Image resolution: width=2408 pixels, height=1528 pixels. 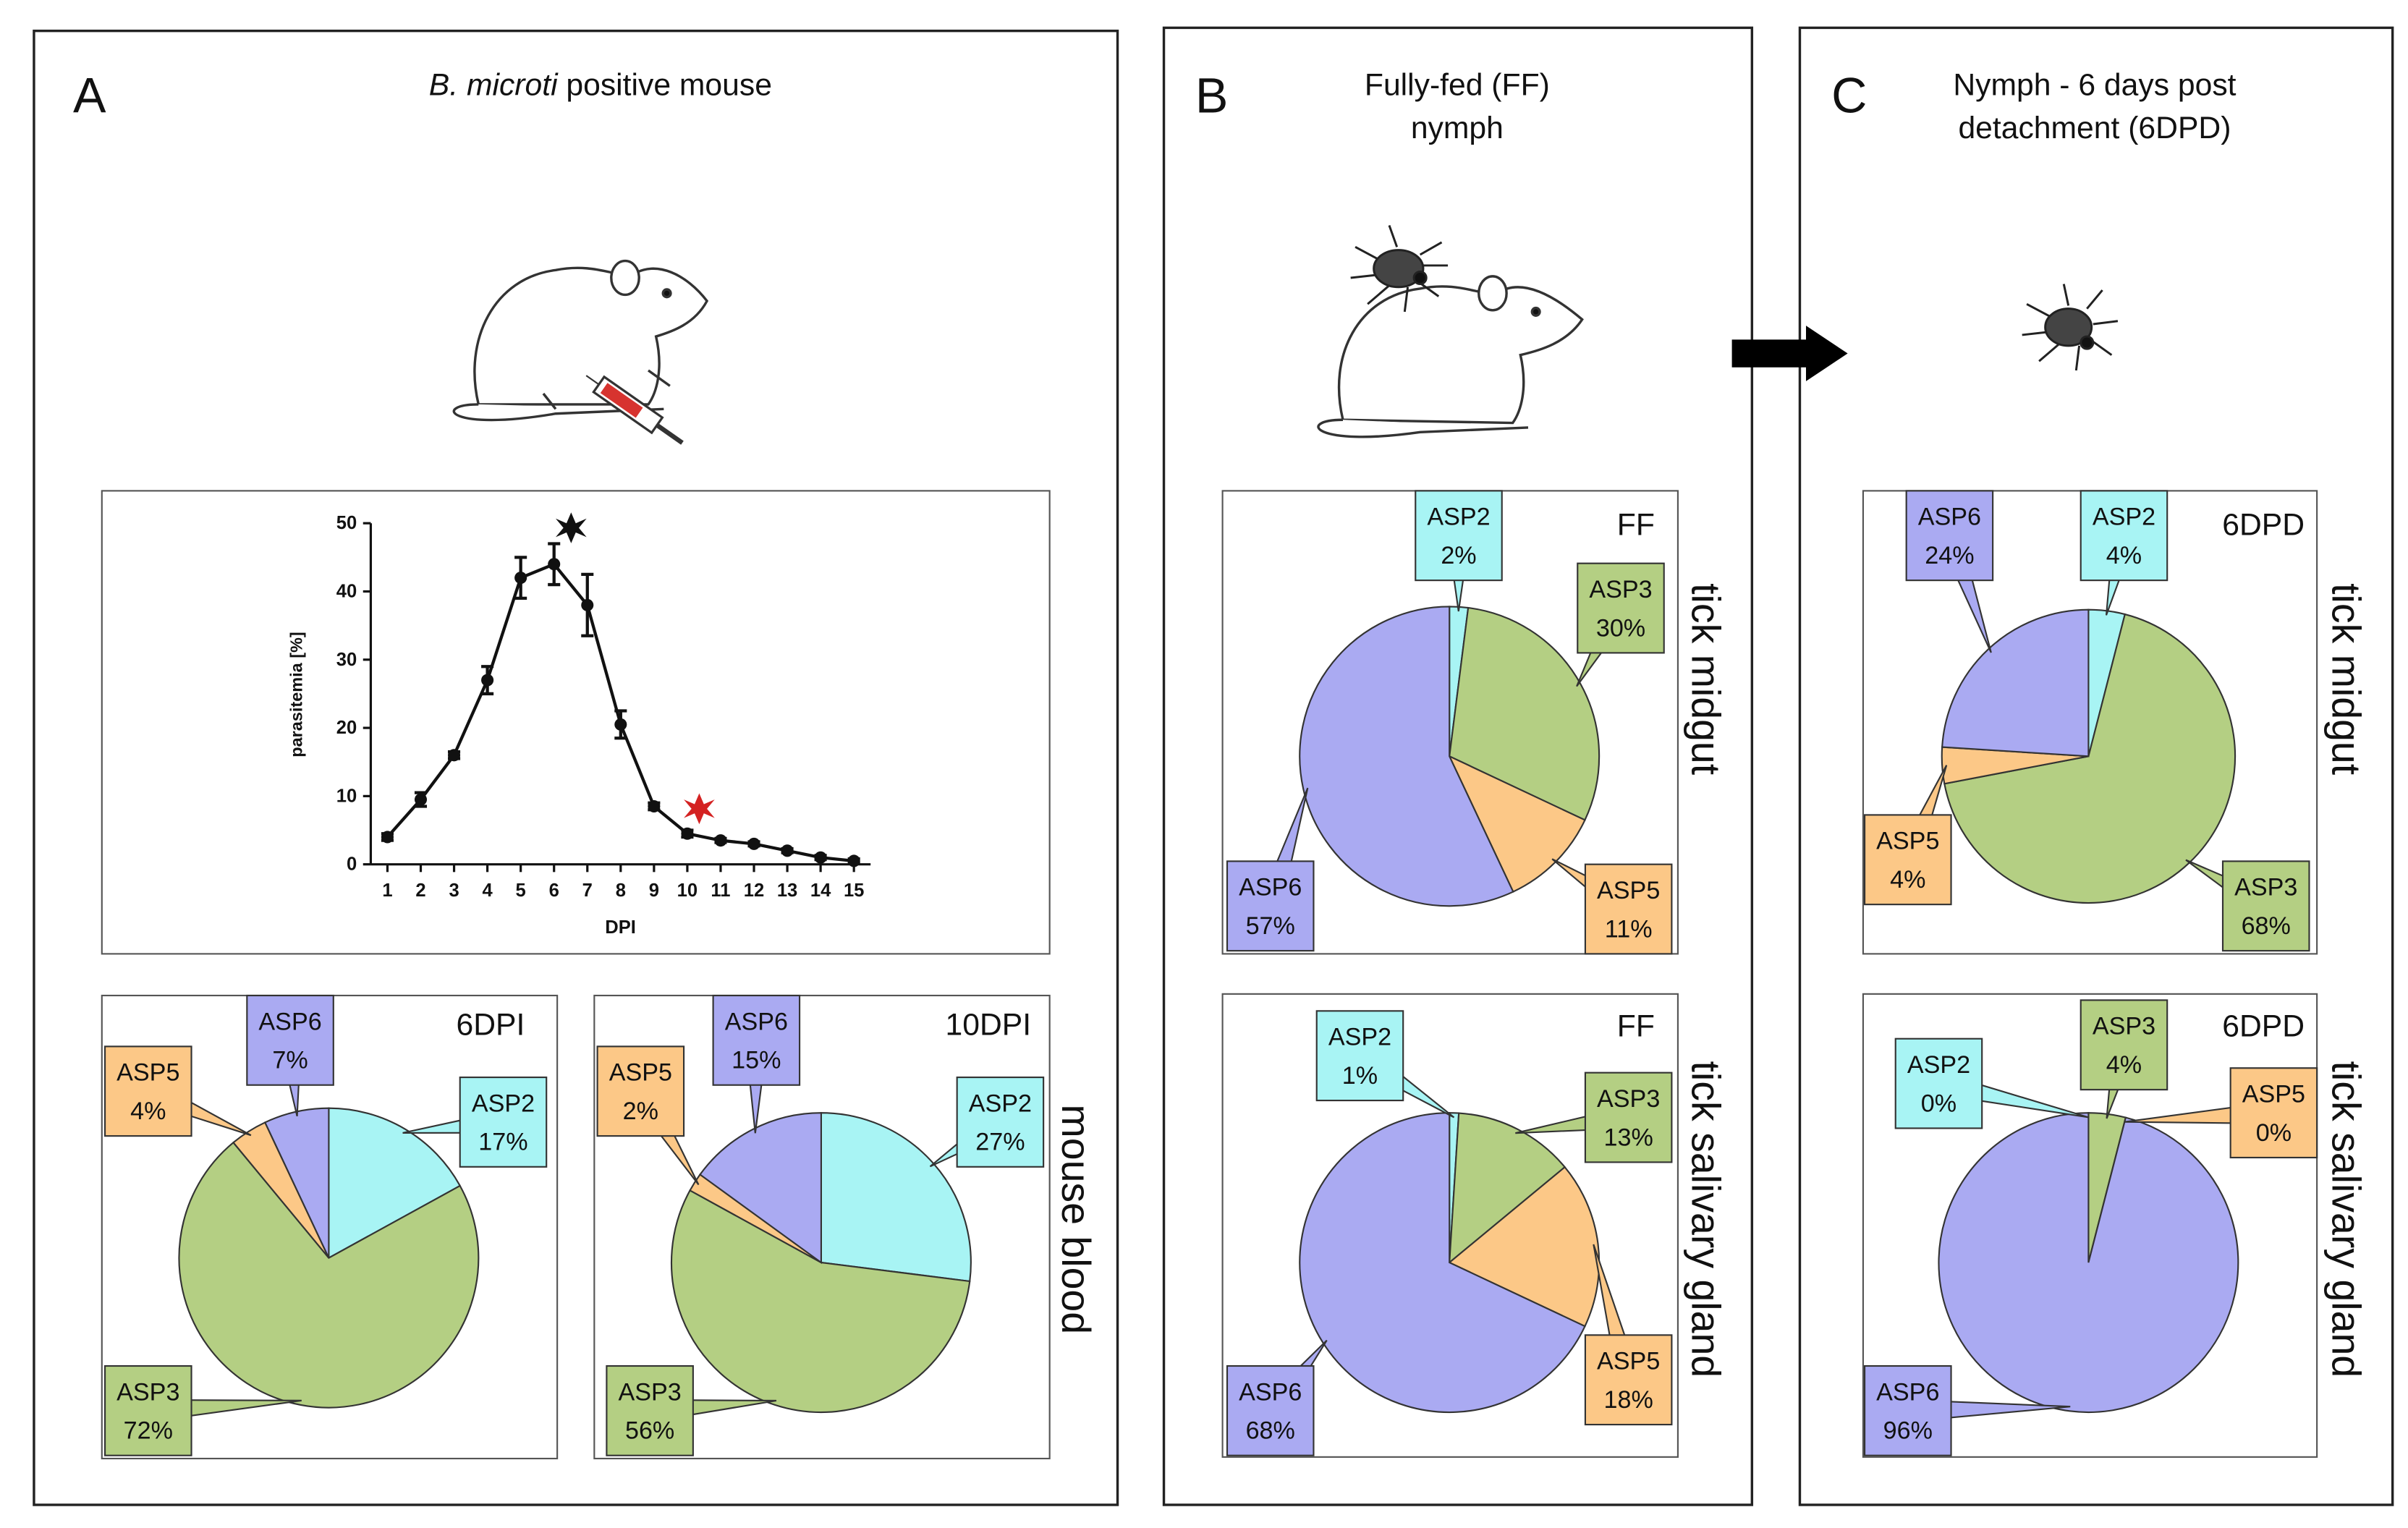 What do you see at coordinates (296, 694) in the screenshot?
I see `y-axis-label: parasitemia [%]` at bounding box center [296, 694].